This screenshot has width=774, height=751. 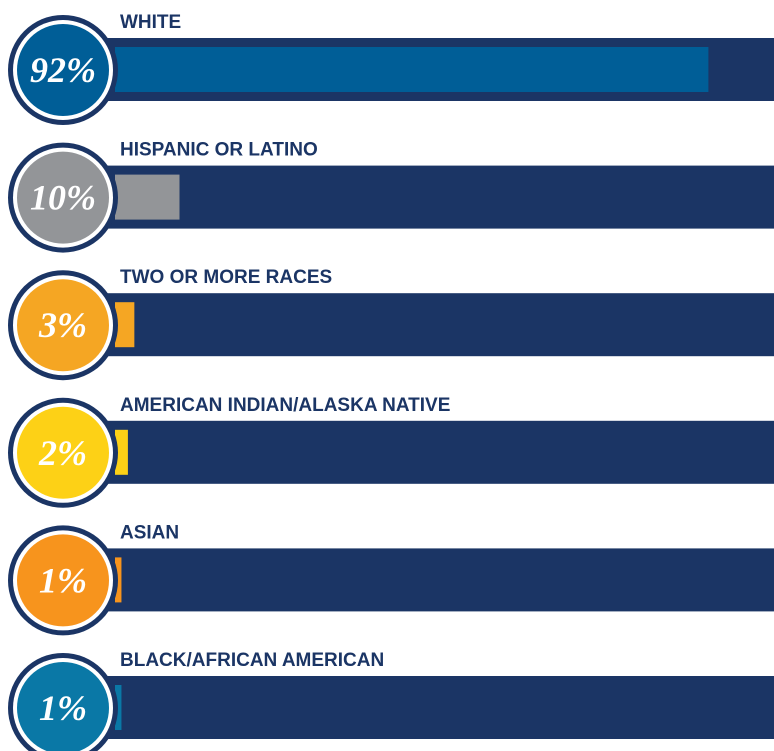 I want to click on category-label: HISPANIC OR LATINO, so click(x=219, y=150).